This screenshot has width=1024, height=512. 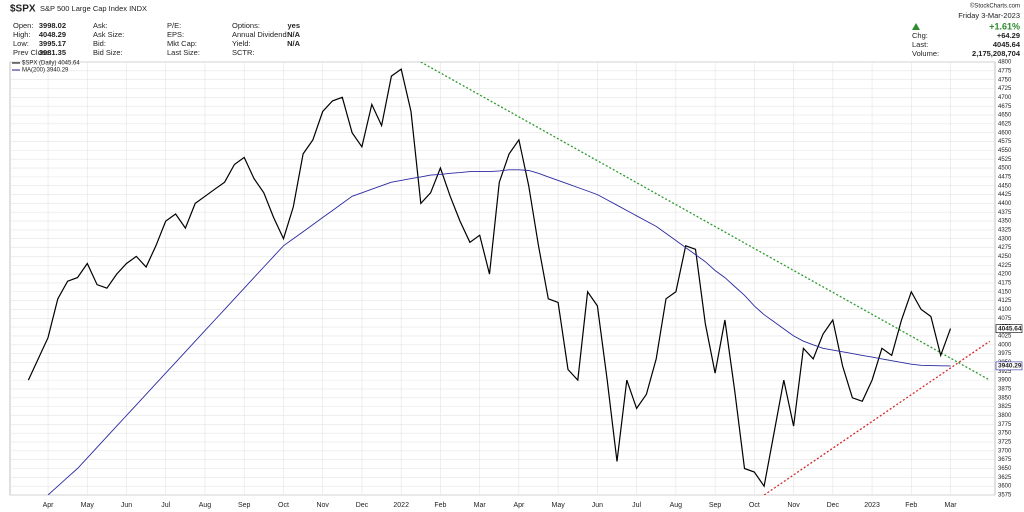 I want to click on y-tick-label: 3725, so click(x=1005, y=443).